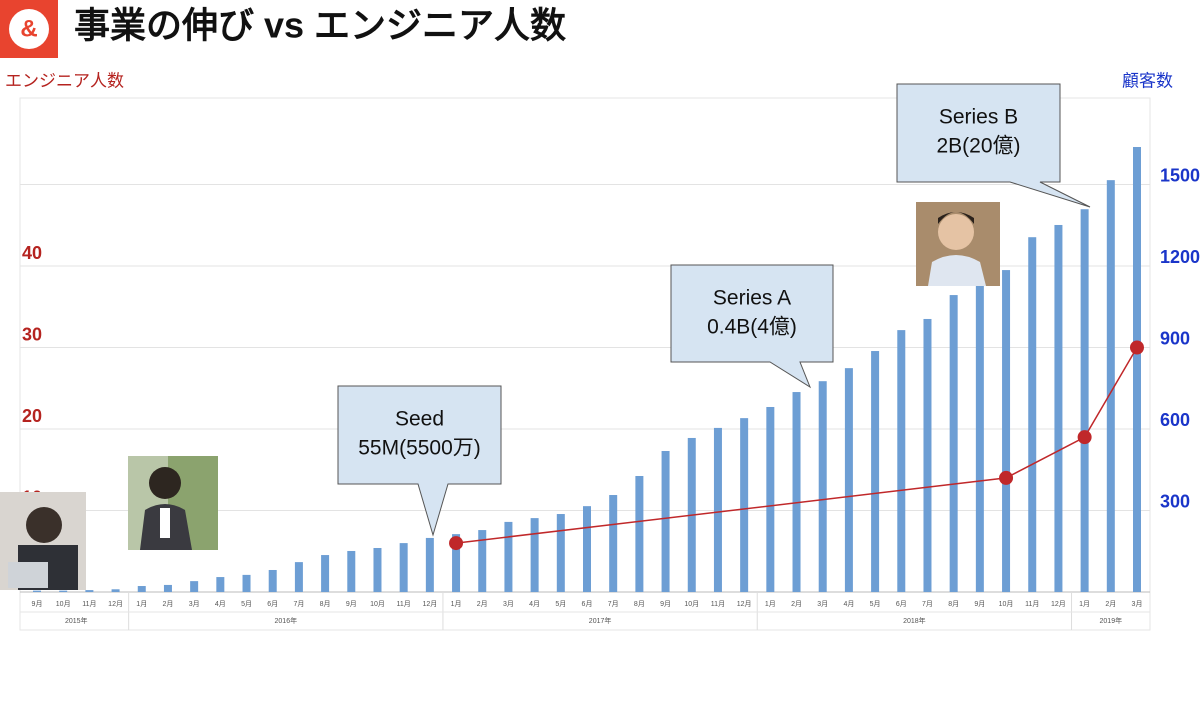 The width and height of the screenshot is (1200, 711). I want to click on callout-text: Series A, so click(752, 298).